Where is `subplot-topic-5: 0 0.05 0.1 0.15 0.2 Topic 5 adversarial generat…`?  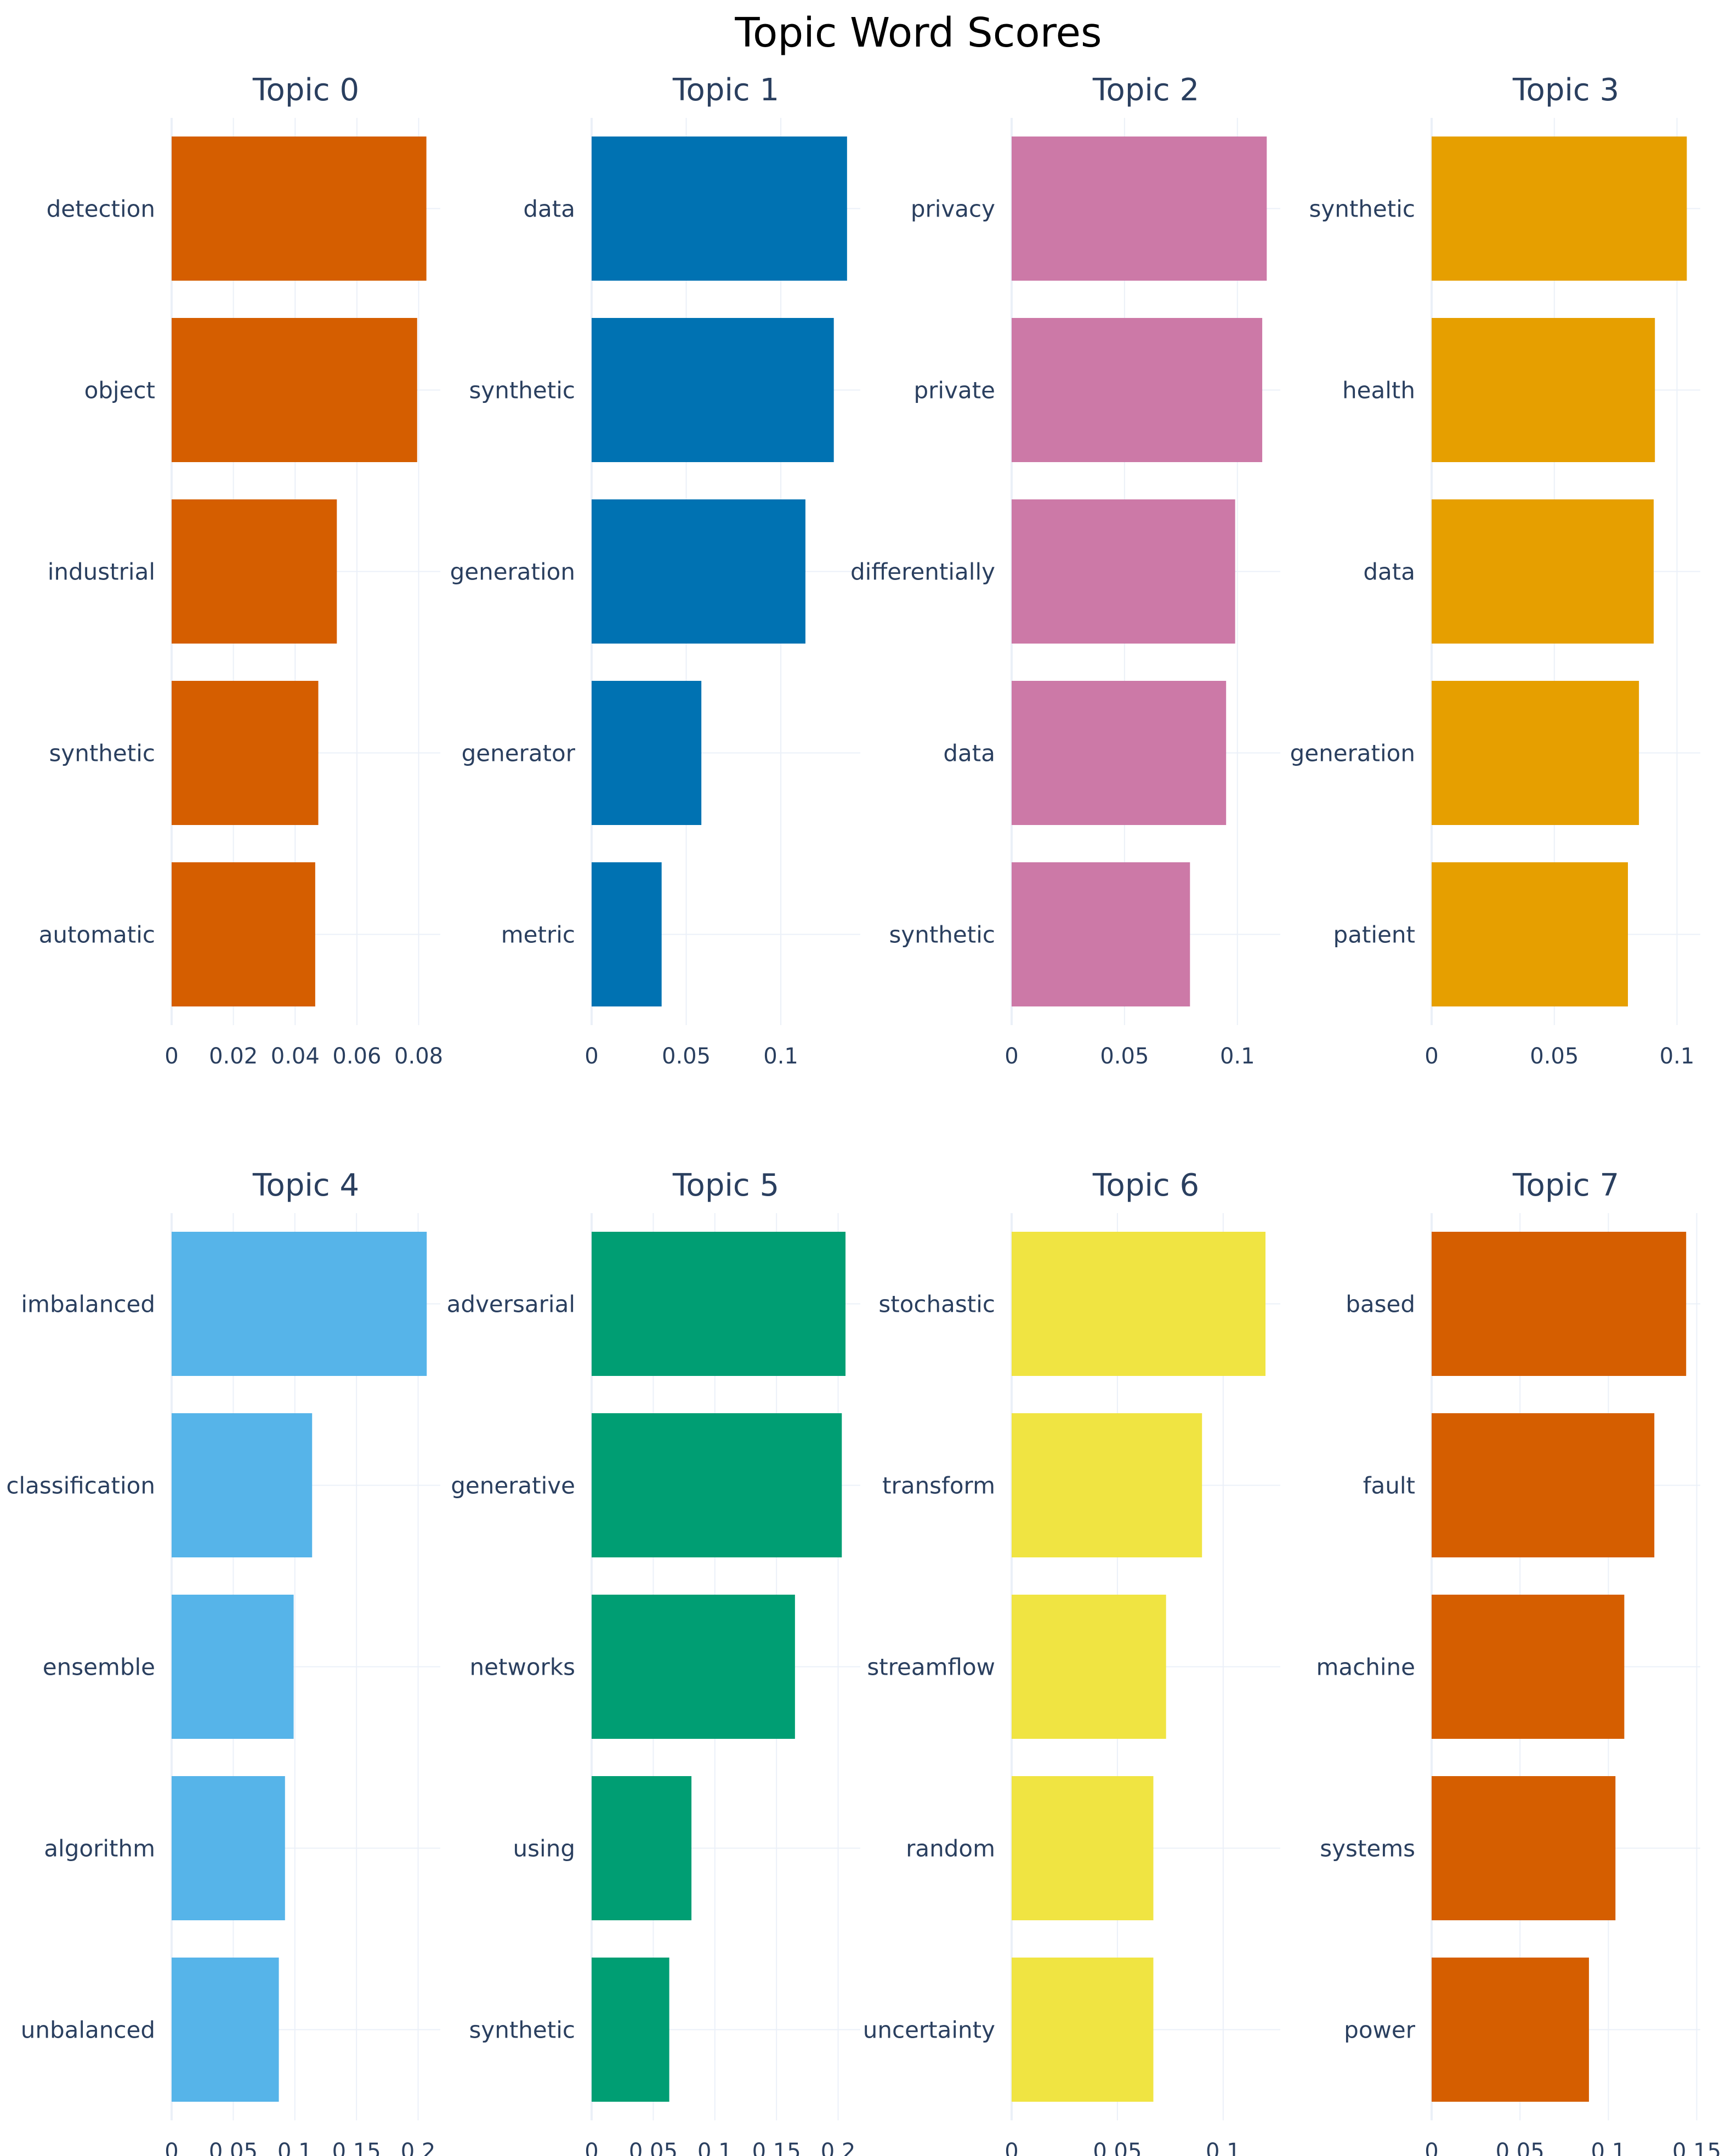
subplot-topic-5: 0 0.05 0.1 0.15 0.2 Topic 5 adversarial generat… is located at coordinates (653, 1662).